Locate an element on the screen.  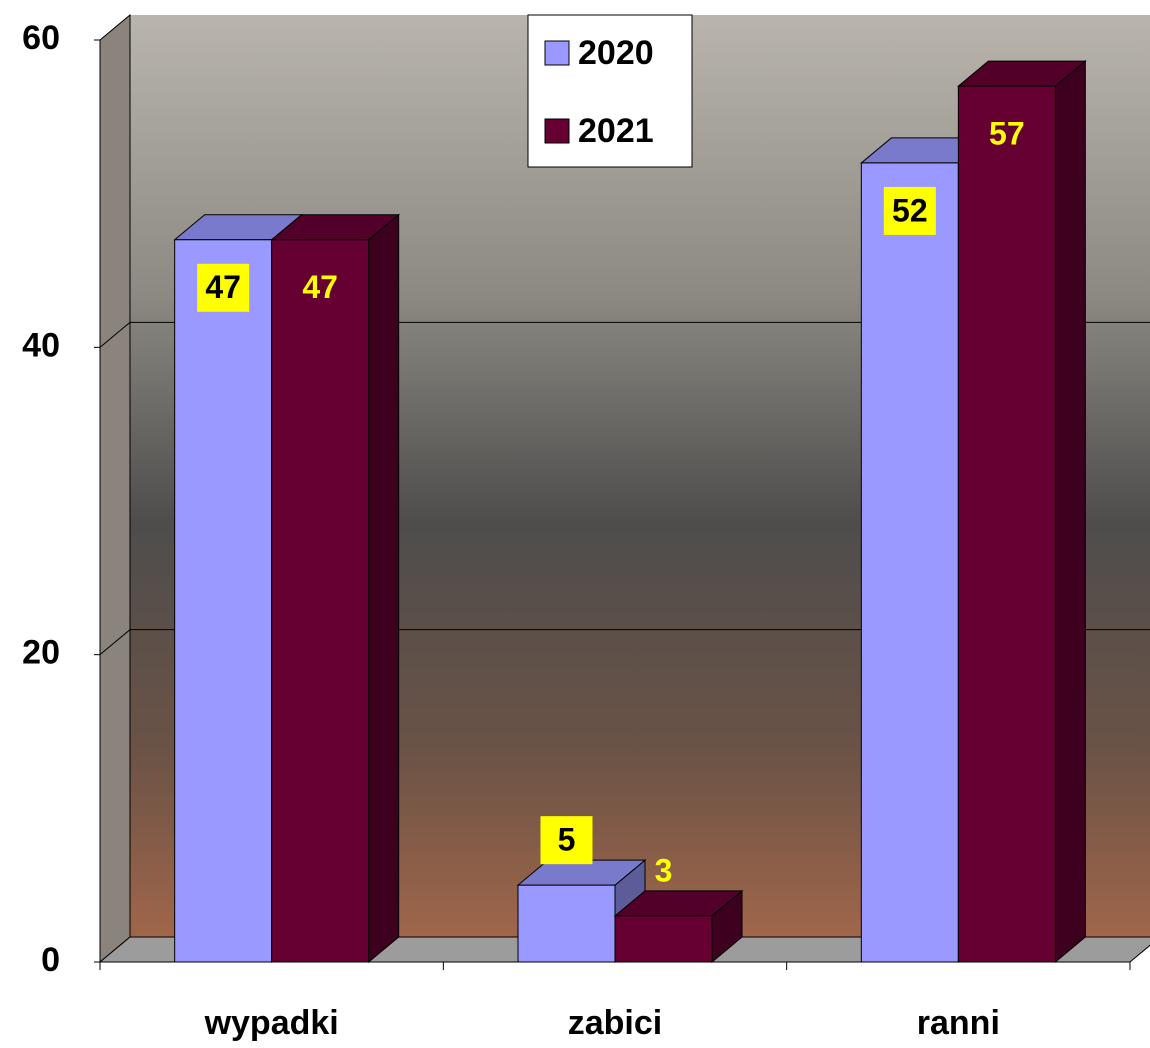
x-tick-label: zabici is located at coordinates (615, 1023).